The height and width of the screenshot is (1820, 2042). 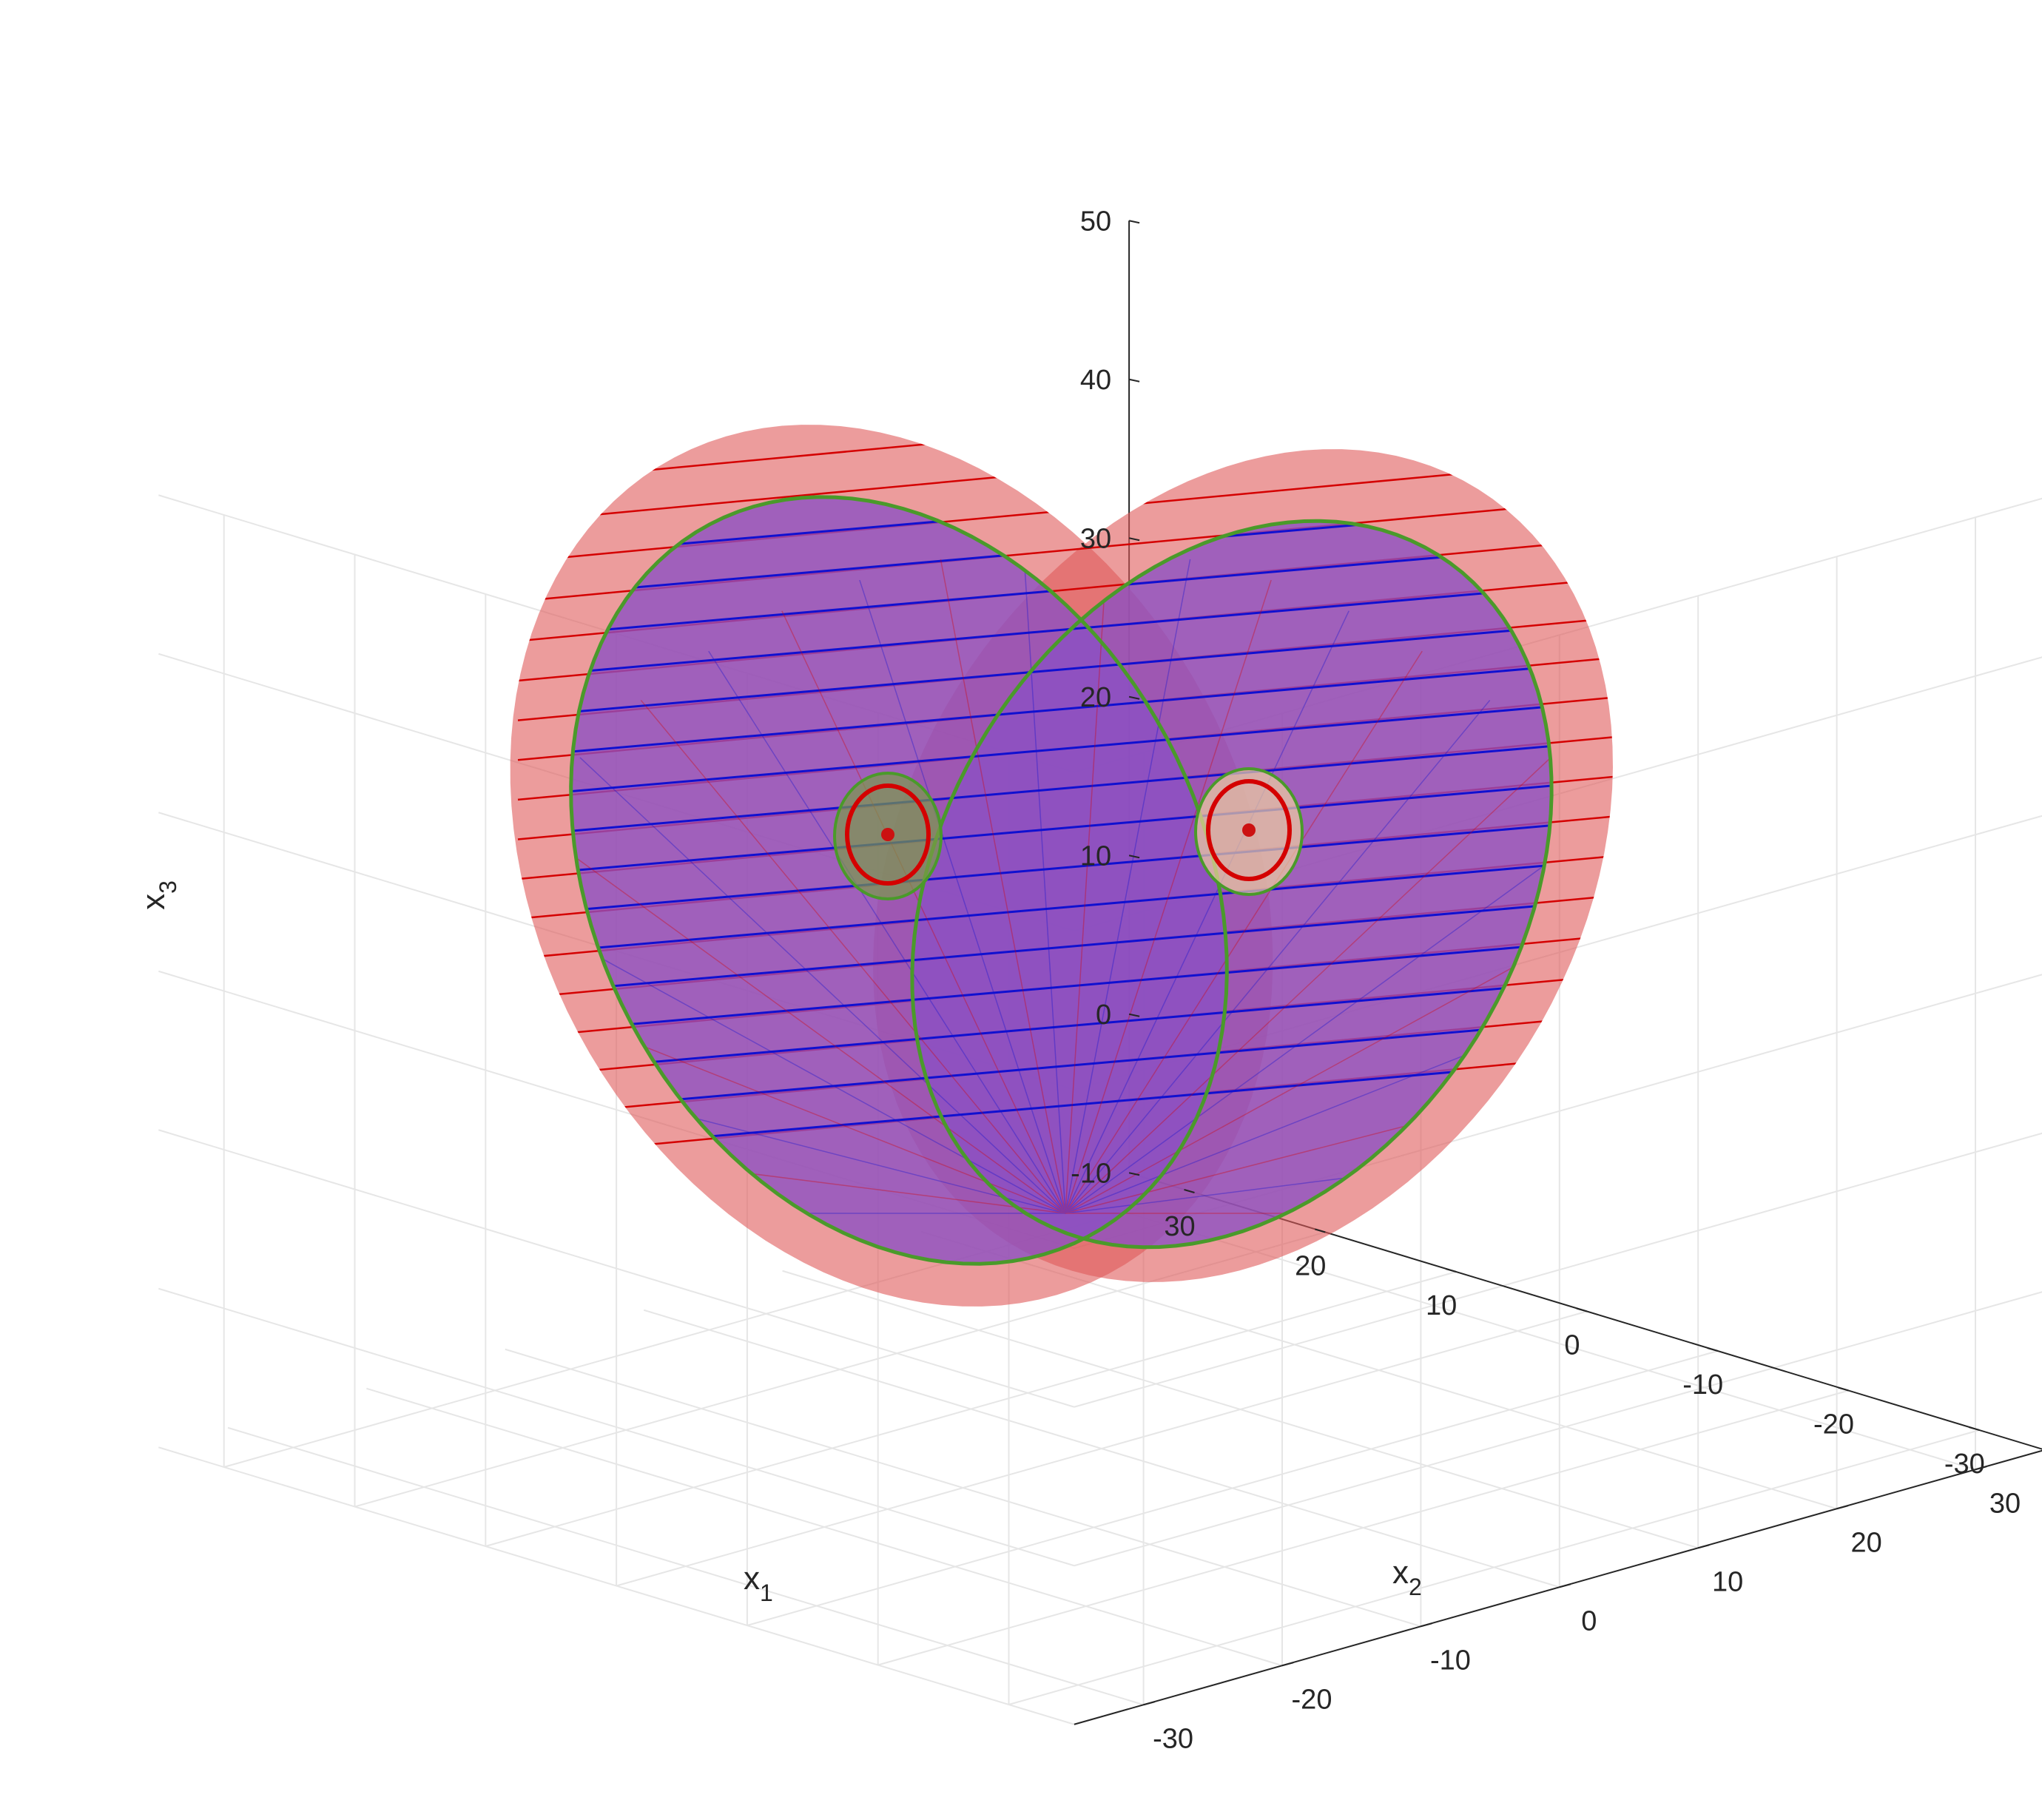 I want to click on boundary-curve-left, so click(x=899, y=880).